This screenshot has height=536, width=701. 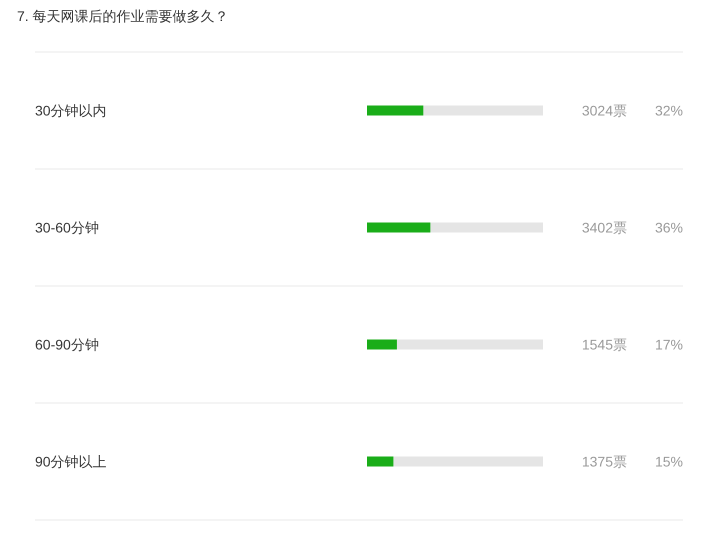 I want to click on category: 30-60分钟, so click(x=67, y=228).